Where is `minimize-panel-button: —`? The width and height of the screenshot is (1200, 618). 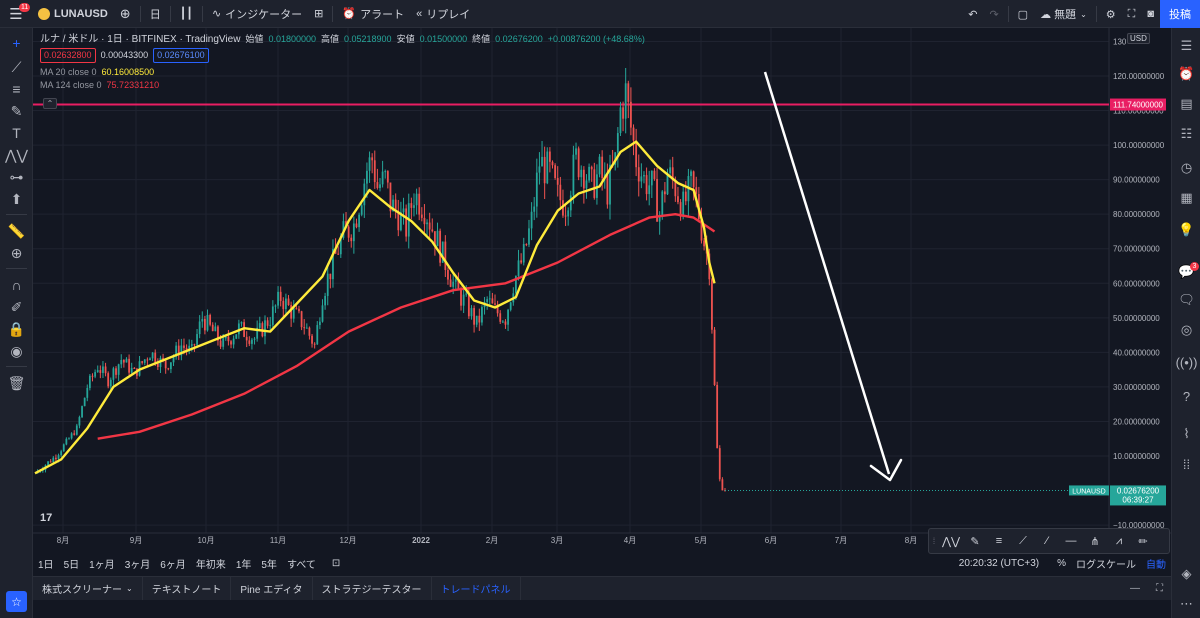
minimize-panel-button: — is located at coordinates (1135, 588).